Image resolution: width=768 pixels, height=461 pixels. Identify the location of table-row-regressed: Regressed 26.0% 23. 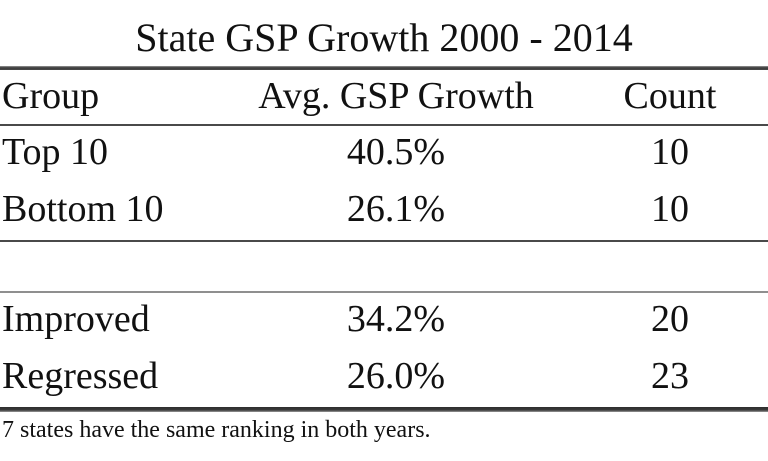
(384, 378).